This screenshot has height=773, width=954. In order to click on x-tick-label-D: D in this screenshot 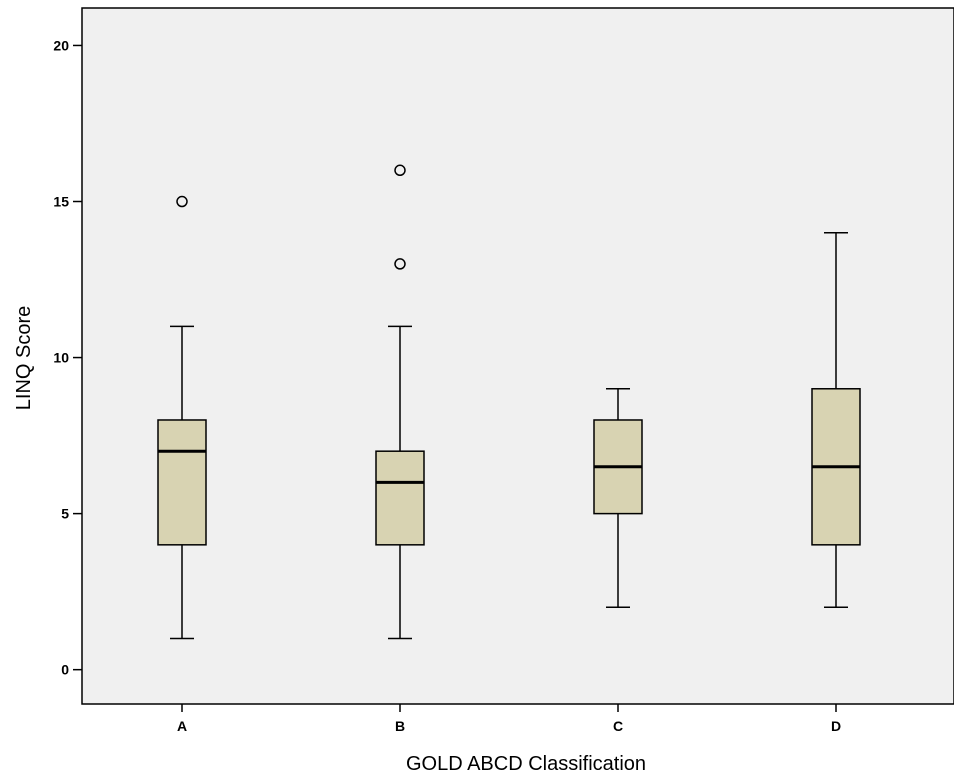, I will do `click(836, 726)`.